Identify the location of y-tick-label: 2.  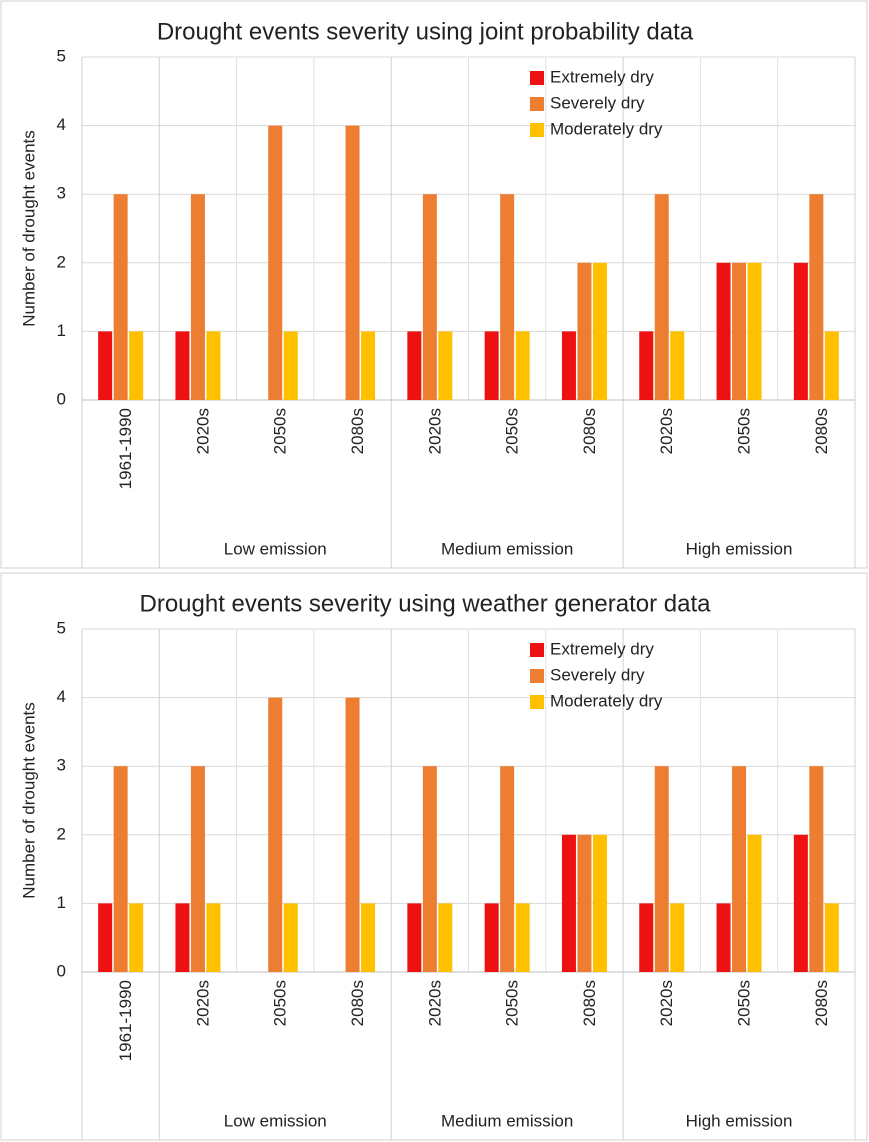
(61, 833).